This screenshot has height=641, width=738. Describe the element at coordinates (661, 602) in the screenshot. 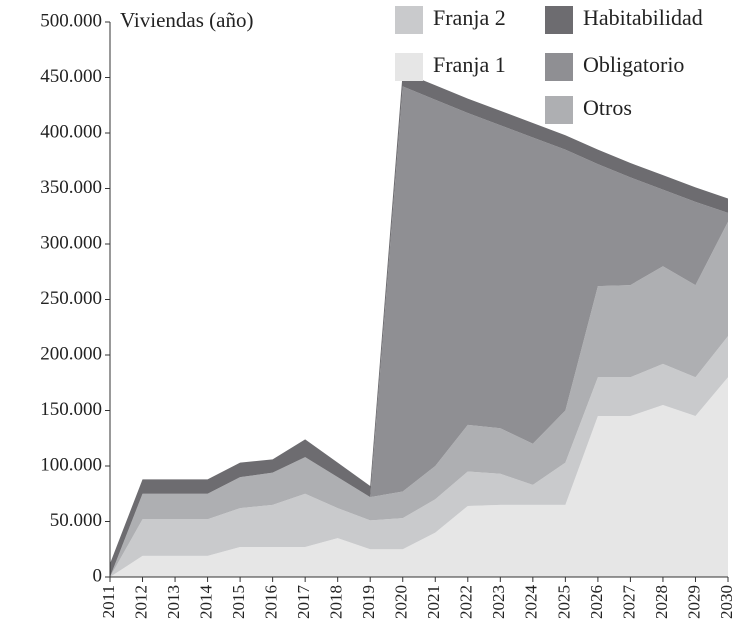

I see `x-tick-label: 2028` at that location.